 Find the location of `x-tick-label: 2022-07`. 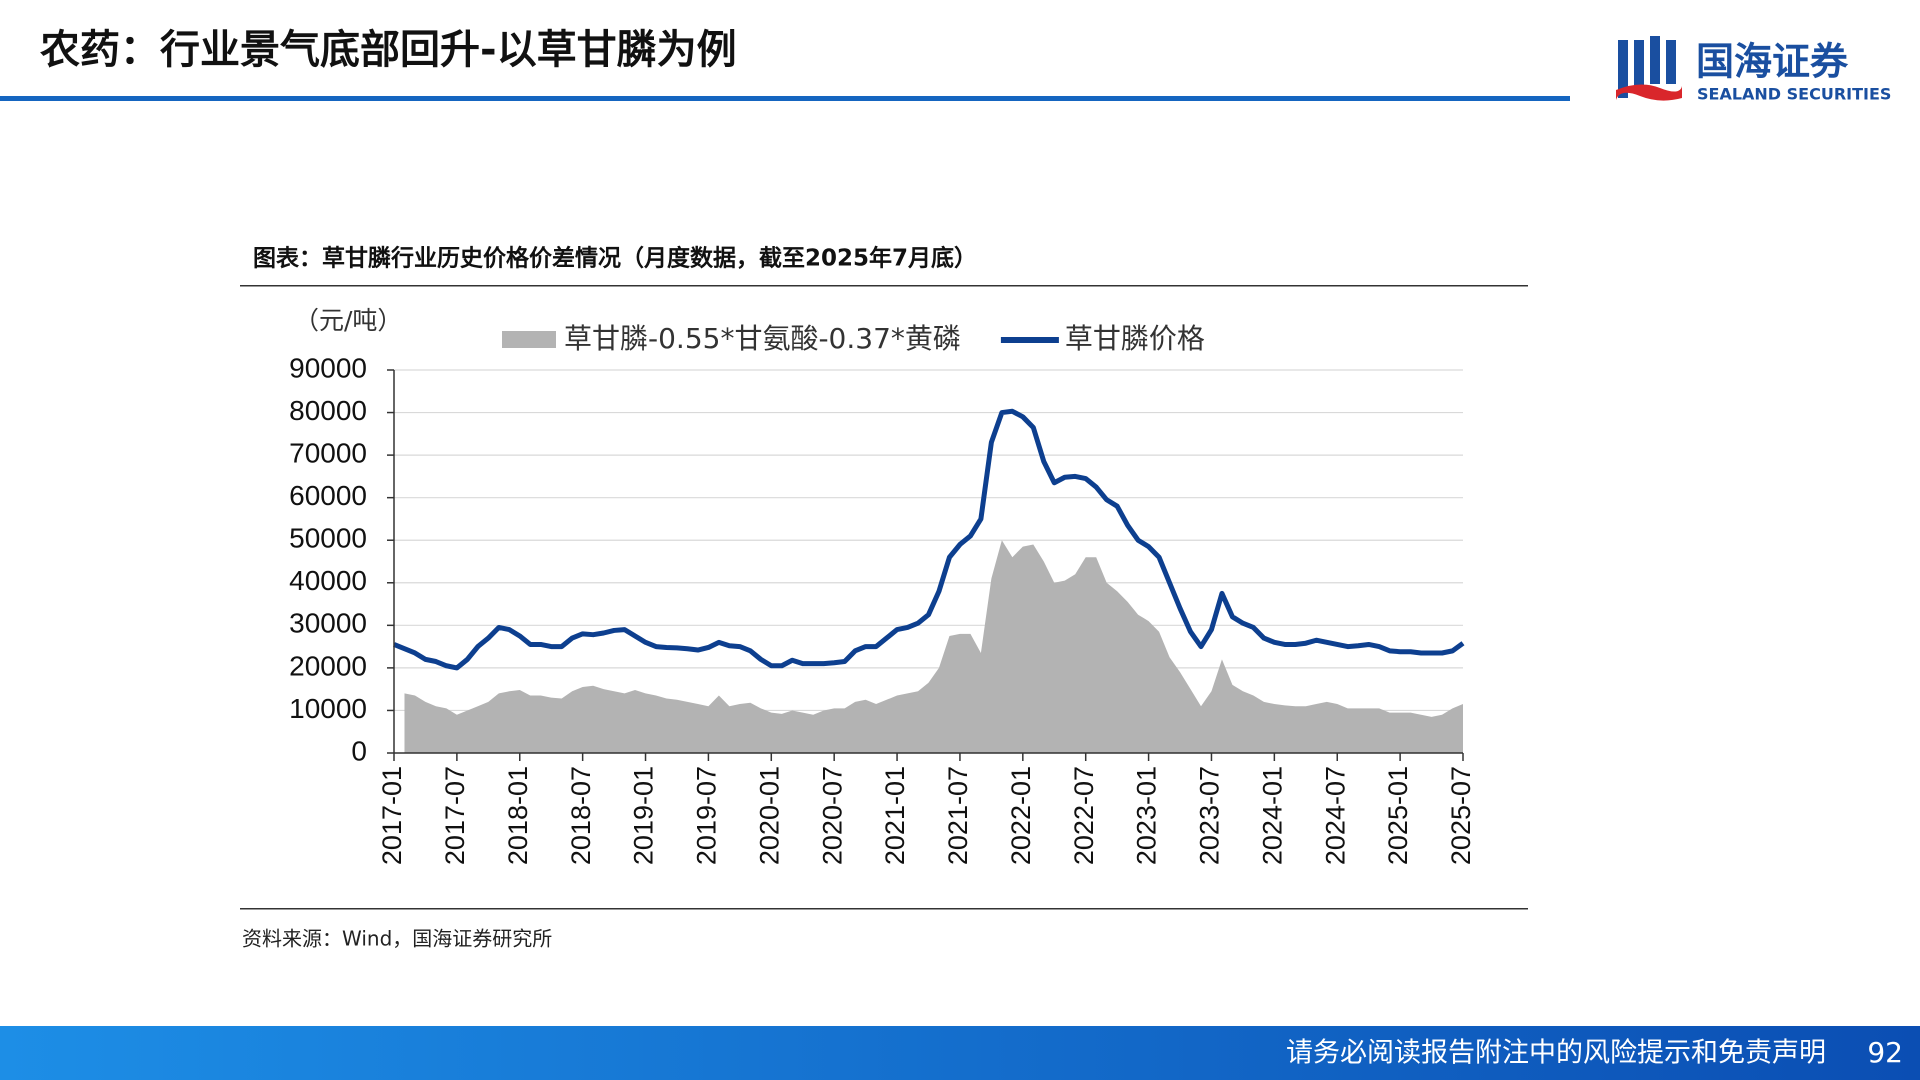

x-tick-label: 2022-07 is located at coordinates (1084, 815).